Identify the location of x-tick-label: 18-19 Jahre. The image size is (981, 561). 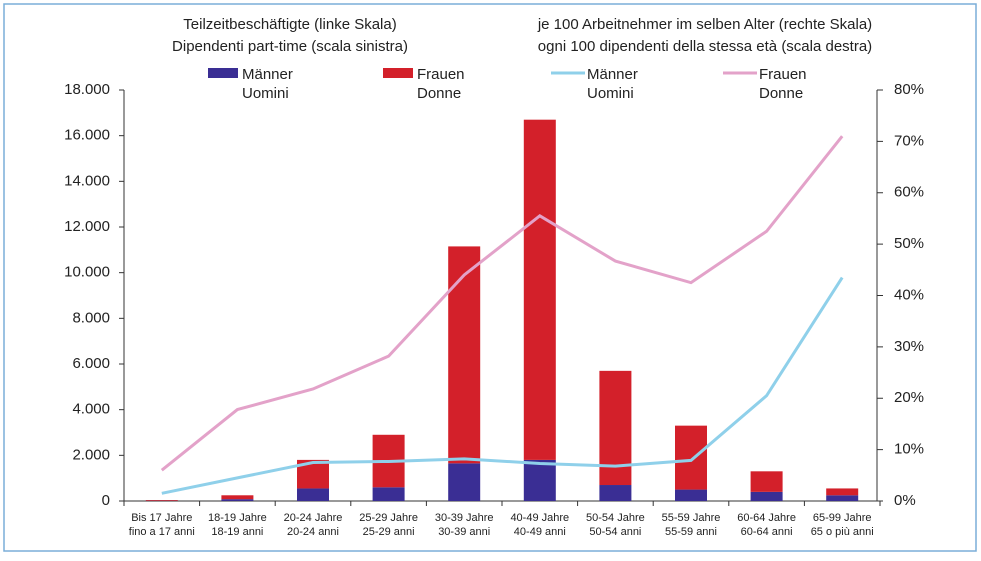
(237, 518).